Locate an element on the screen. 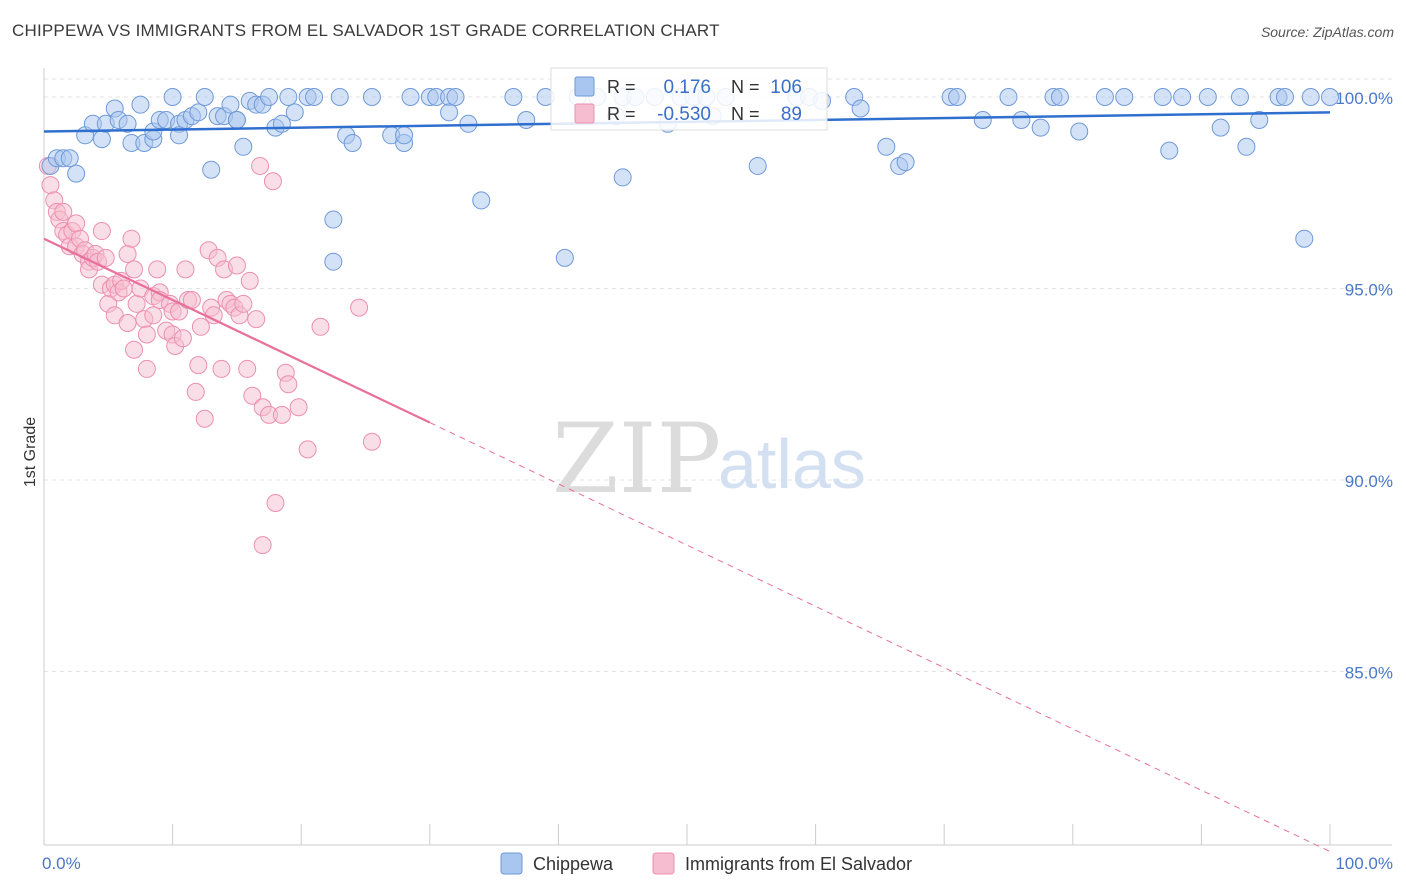 The height and width of the screenshot is (892, 1406). x-tick-labels: 0.0% 100.0% is located at coordinates (717, 863).